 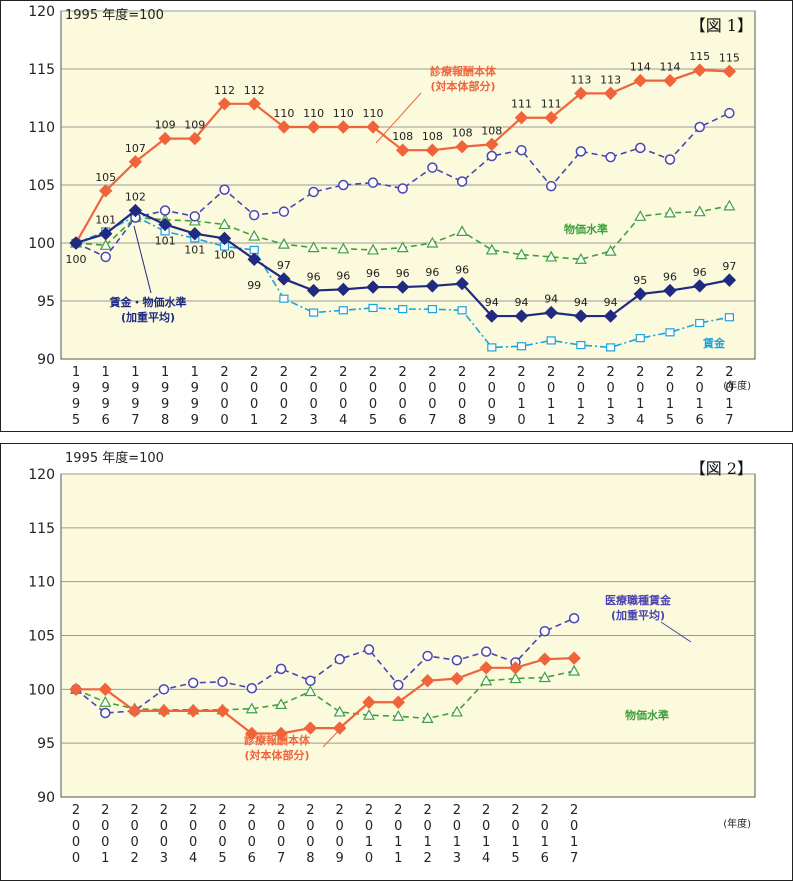 What do you see at coordinates (515, 678) in the screenshot?
I see `chart-2-price-point-2015` at bounding box center [515, 678].